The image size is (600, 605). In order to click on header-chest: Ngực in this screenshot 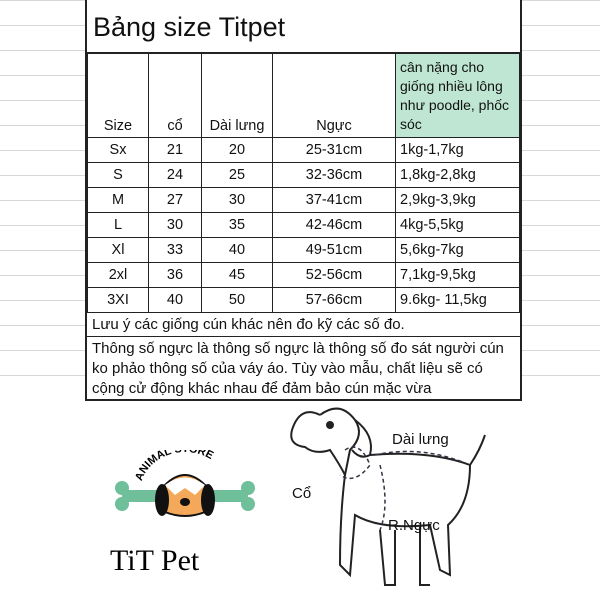, I will do `click(334, 95)`.